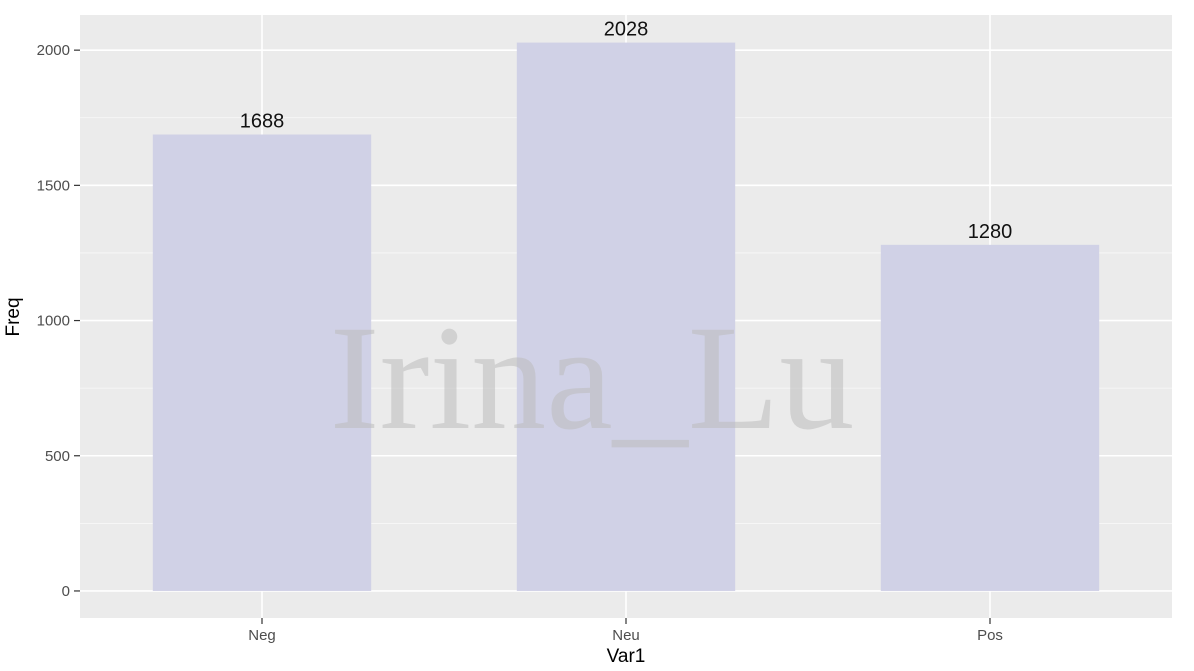 The width and height of the screenshot is (1194, 671). I want to click on y-tick-label: 2000, so click(53, 50).